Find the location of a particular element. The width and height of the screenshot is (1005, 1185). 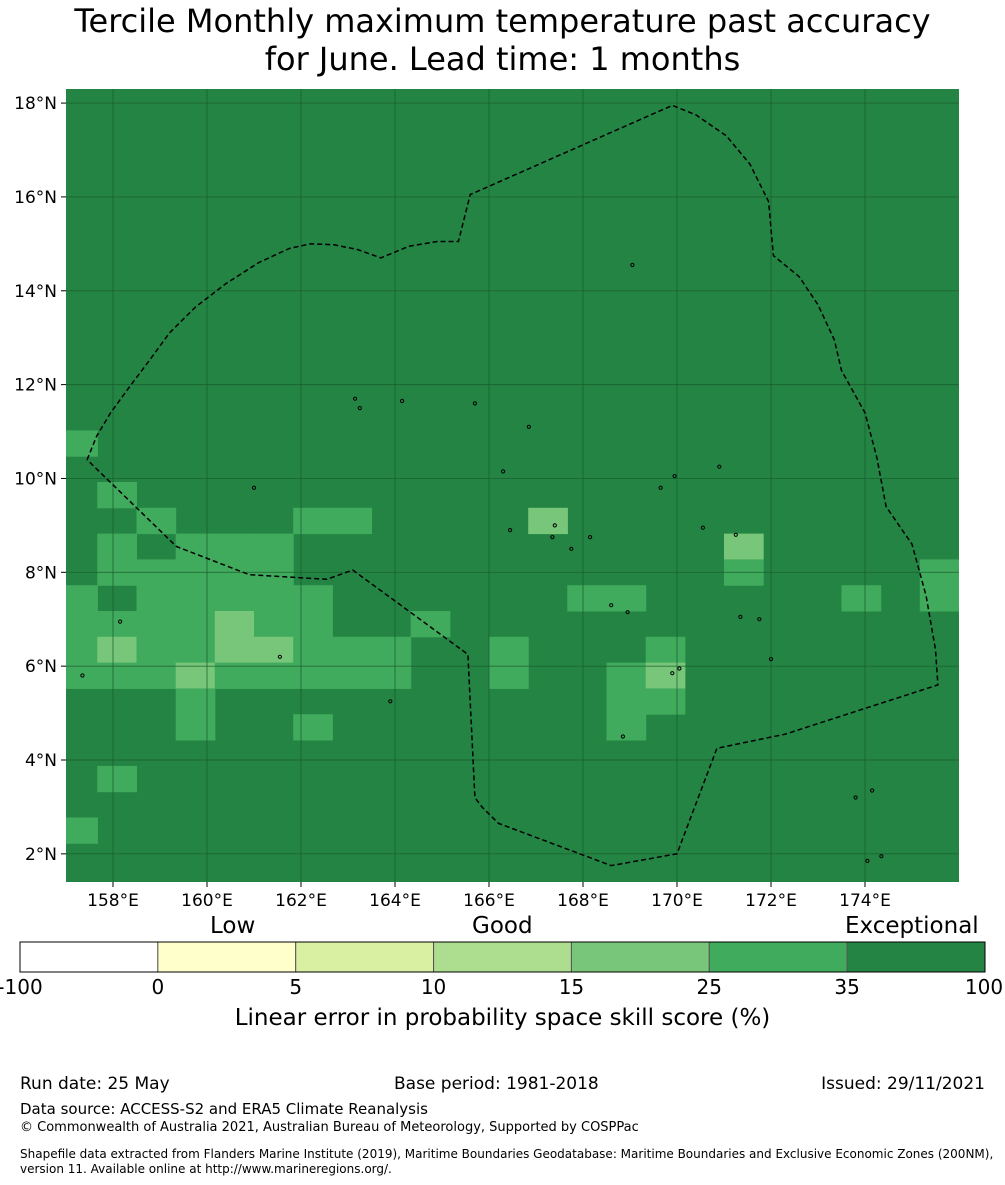

colorbar-category-exceptional: Exceptional is located at coordinates (912, 926).